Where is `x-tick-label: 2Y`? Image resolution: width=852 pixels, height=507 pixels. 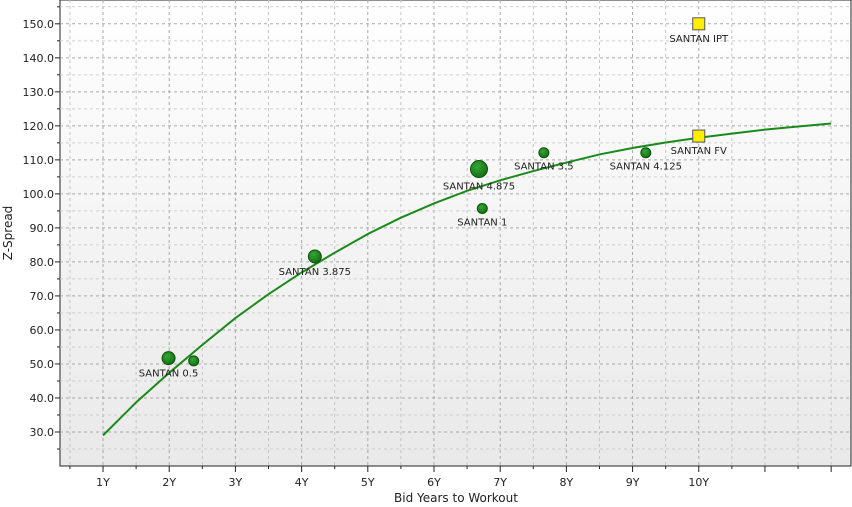
x-tick-label: 2Y is located at coordinates (169, 482).